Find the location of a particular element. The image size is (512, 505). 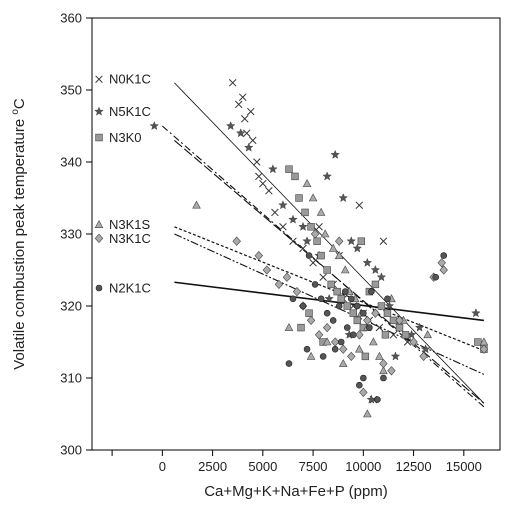

y-axis-title-main: Volatile combustion peak temperature is located at coordinates (19, 242).